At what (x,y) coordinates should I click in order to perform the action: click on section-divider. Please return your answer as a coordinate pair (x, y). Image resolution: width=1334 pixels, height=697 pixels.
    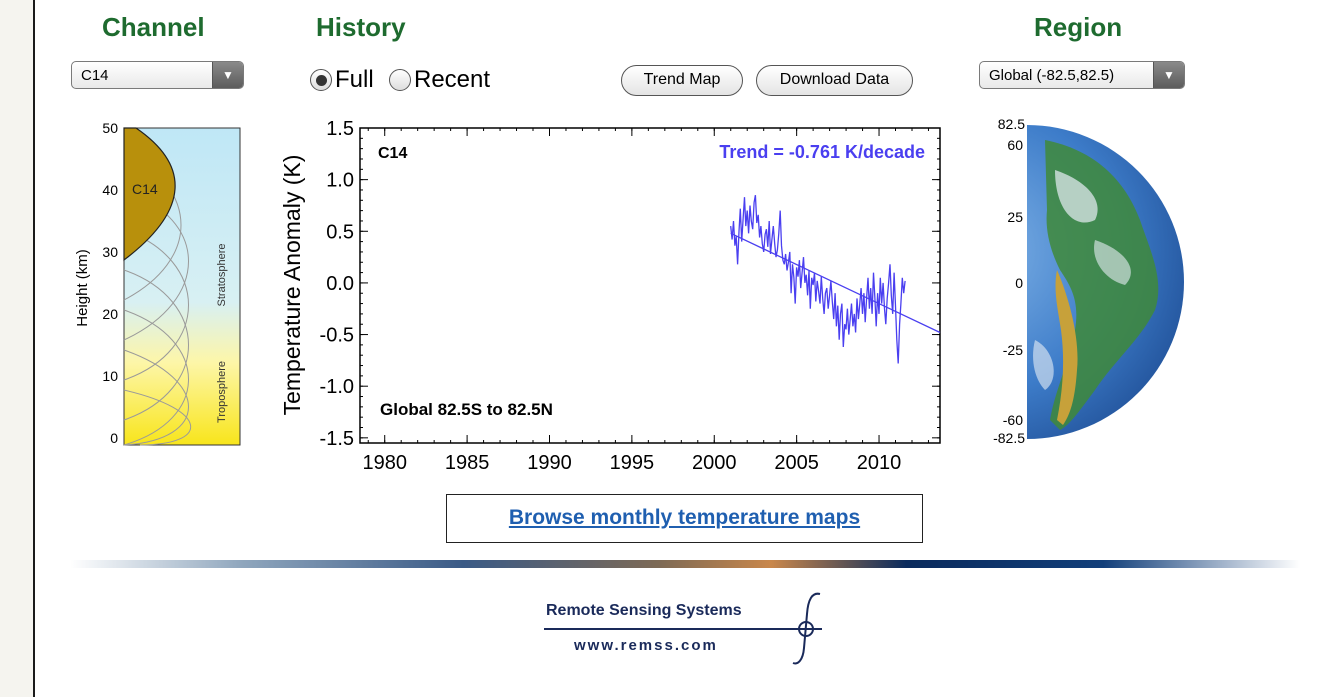
    Looking at the image, I should click on (685, 564).